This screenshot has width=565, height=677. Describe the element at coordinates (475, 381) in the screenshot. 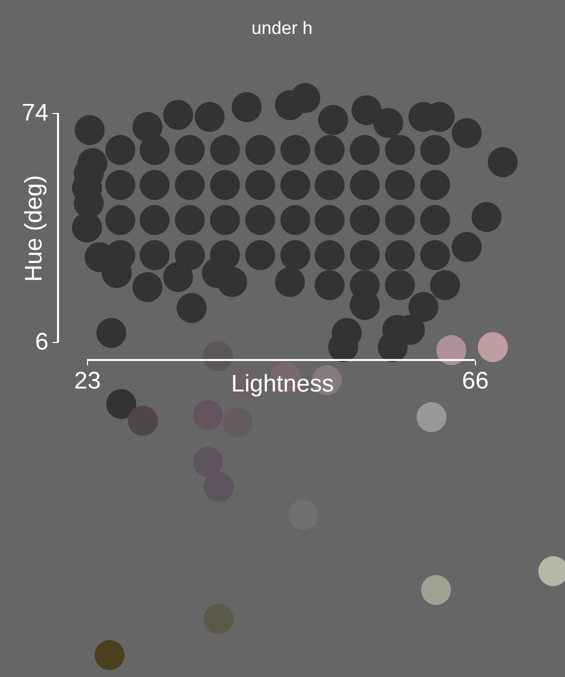

I see `x-tick-label: 66` at that location.